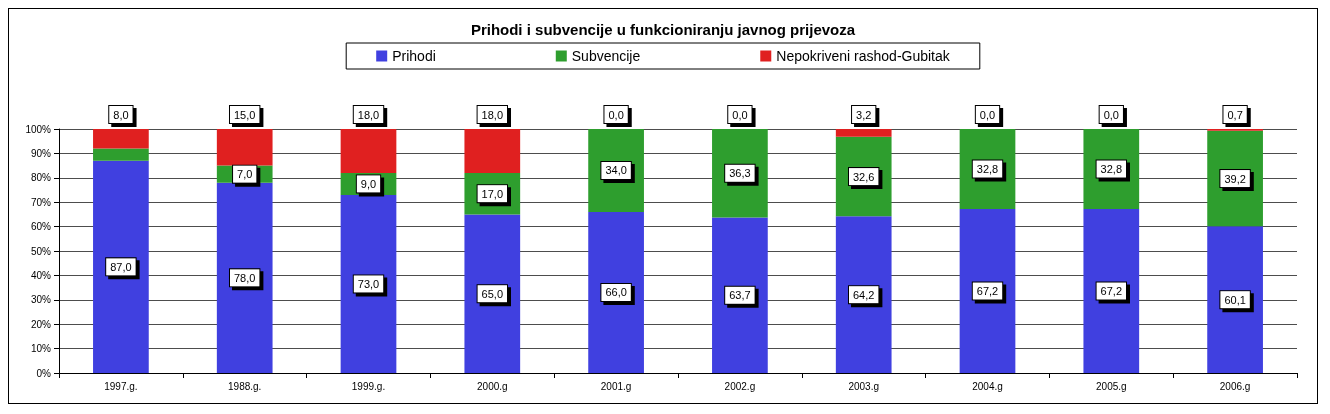  Describe the element at coordinates (492, 193) in the screenshot. I see `data-label: 17,0` at that location.